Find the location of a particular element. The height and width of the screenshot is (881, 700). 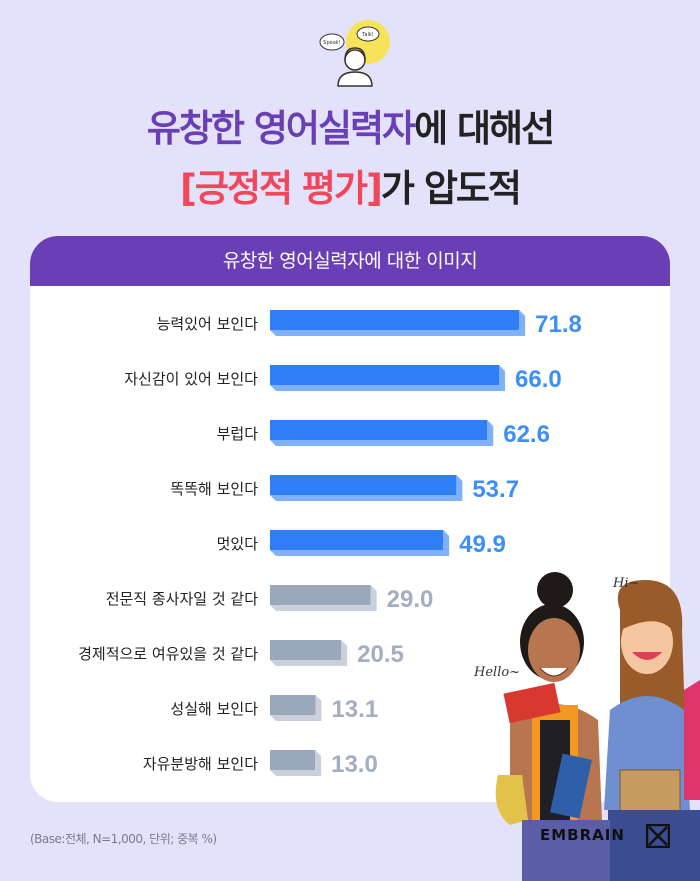

category-label: 멋있다 is located at coordinates (238, 544).